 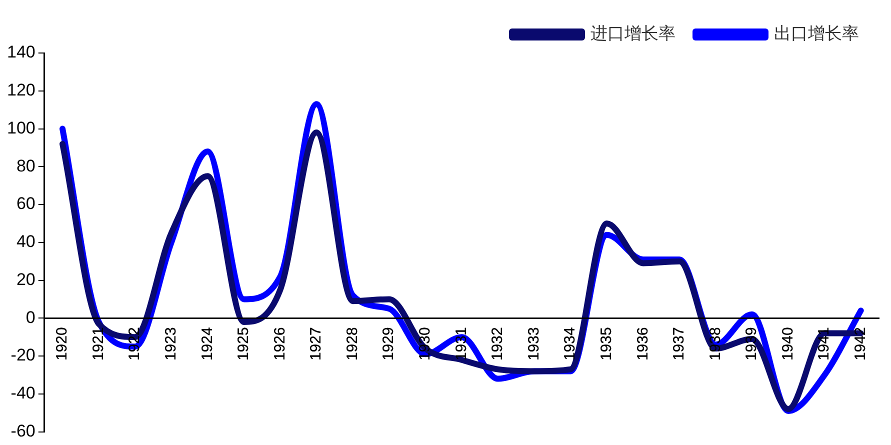 I want to click on x-tick-label: 1924, so click(x=207, y=344).